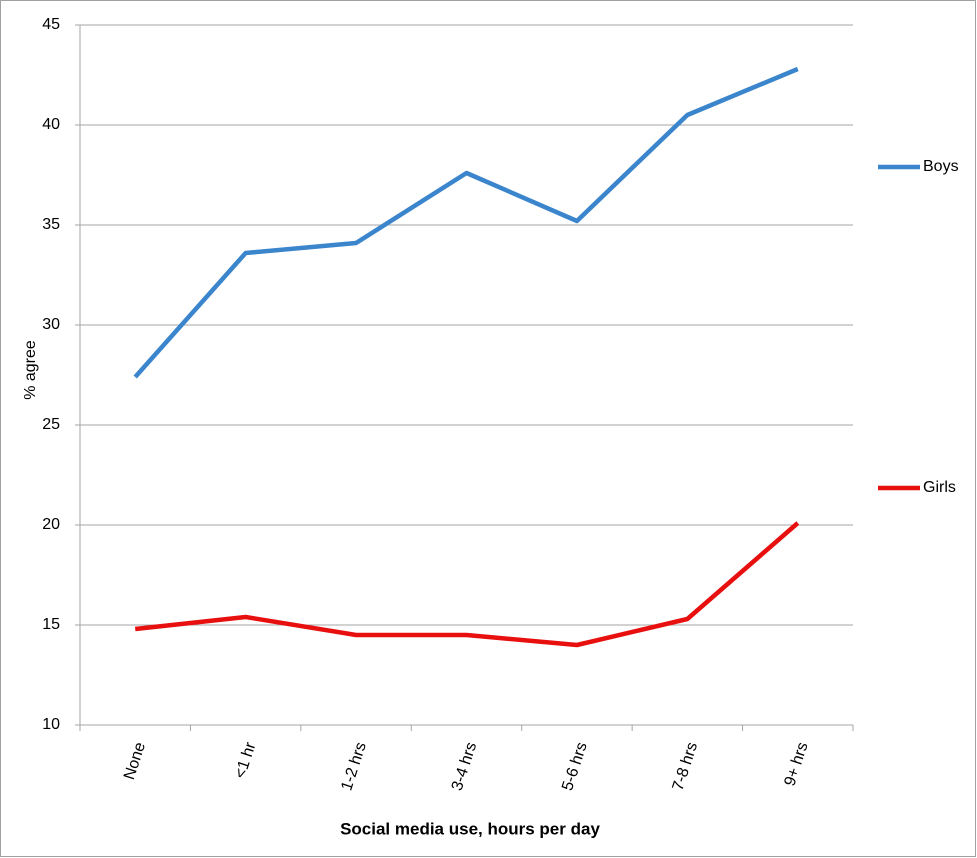 The image size is (977, 858). Describe the element at coordinates (51, 324) in the screenshot. I see `y-tick-label: 30` at that location.